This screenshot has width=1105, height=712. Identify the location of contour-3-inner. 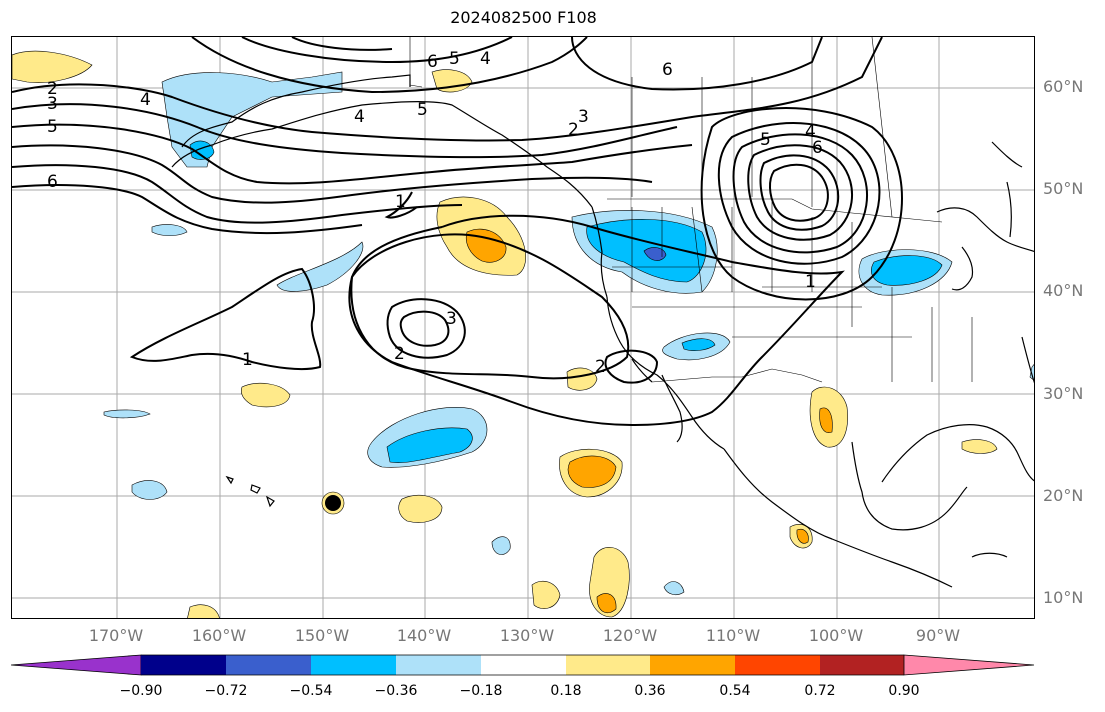
(424, 328).